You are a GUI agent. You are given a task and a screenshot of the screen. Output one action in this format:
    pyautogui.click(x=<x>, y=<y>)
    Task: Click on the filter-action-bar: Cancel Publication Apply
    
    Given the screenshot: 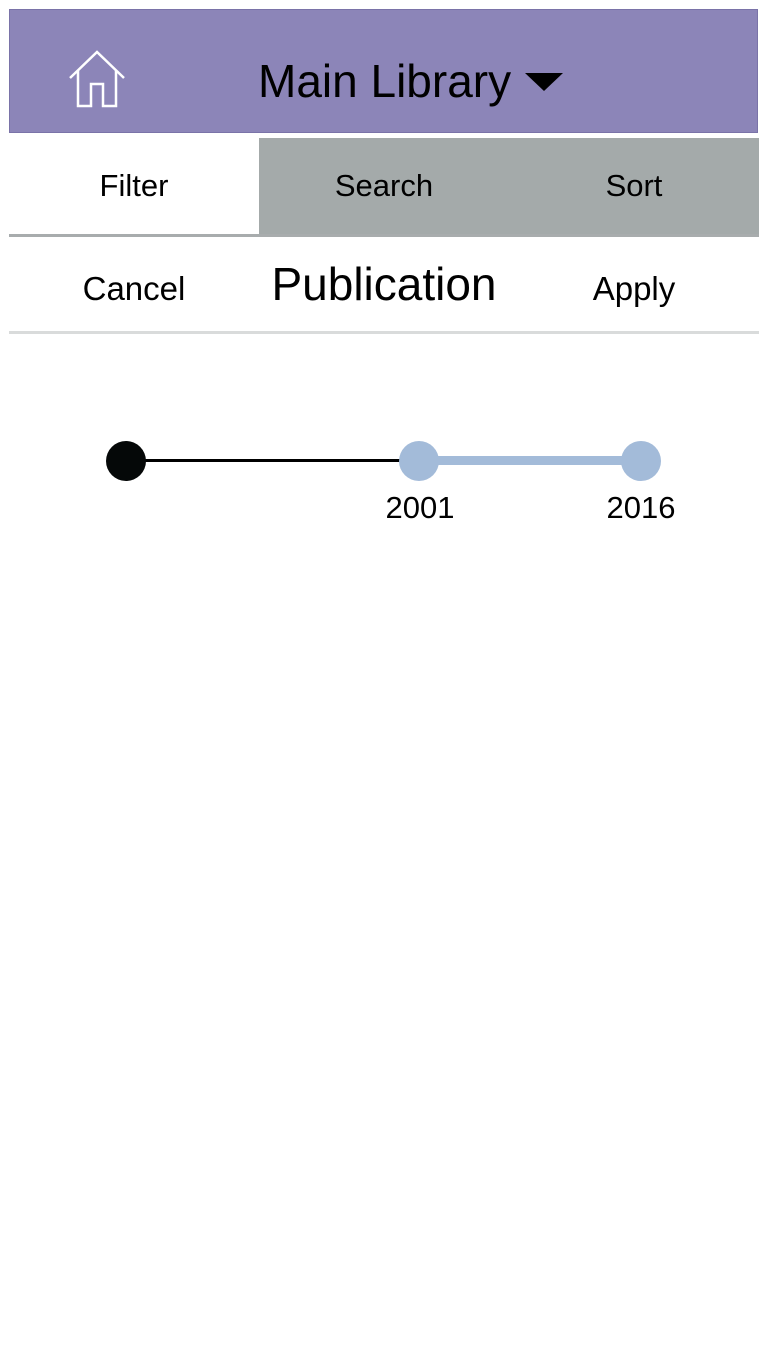 What is the action you would take?
    pyautogui.click(x=384, y=284)
    